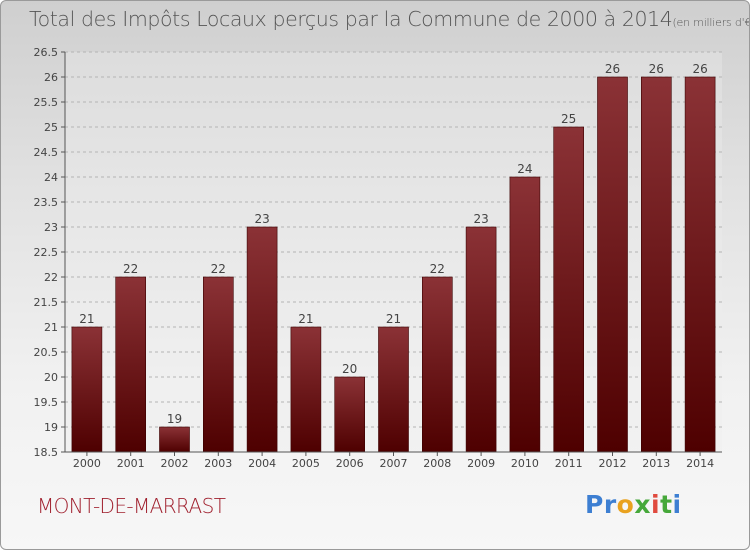 The height and width of the screenshot is (550, 750). What do you see at coordinates (568, 119) in the screenshot?
I see `data-label: 25` at bounding box center [568, 119].